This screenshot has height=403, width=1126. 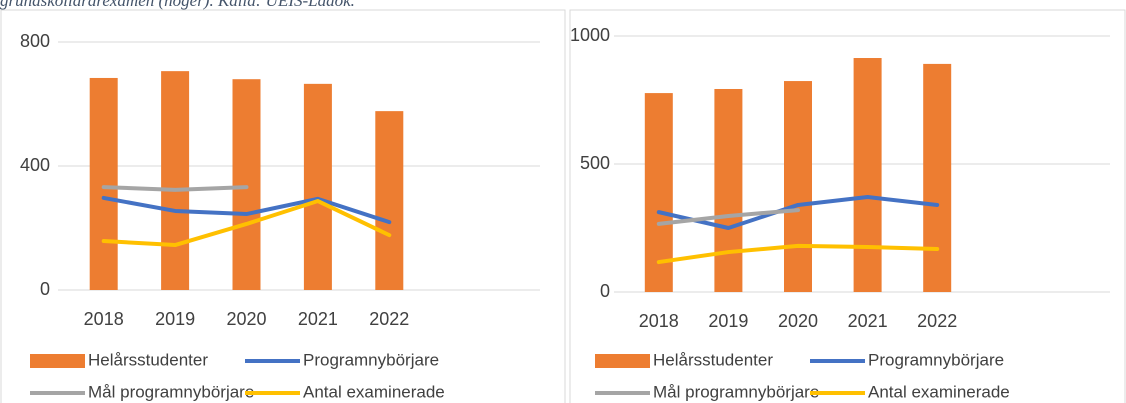 What do you see at coordinates (35, 165) in the screenshot?
I see `y-tick-label: 400` at bounding box center [35, 165].